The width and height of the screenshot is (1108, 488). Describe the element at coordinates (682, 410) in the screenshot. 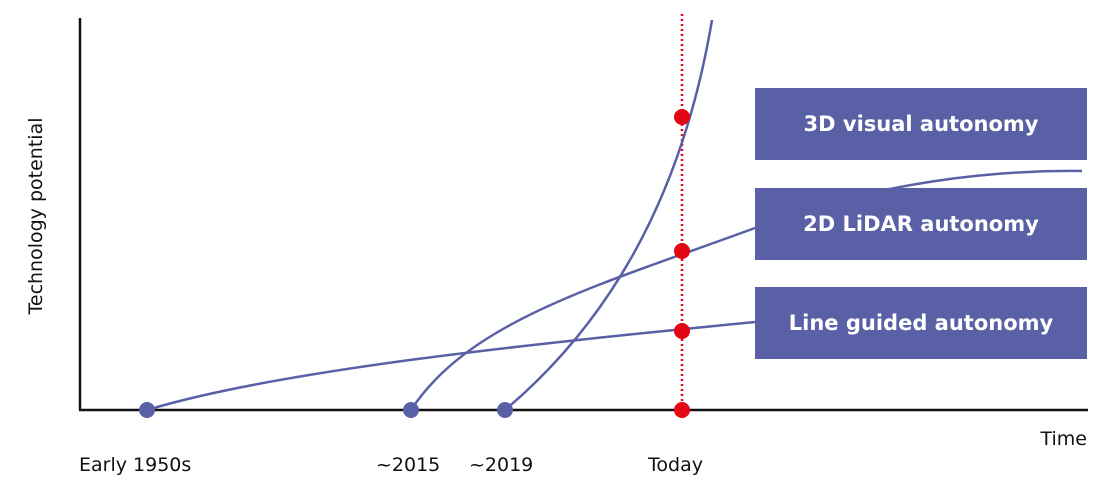

I see `today-point-baseline` at that location.